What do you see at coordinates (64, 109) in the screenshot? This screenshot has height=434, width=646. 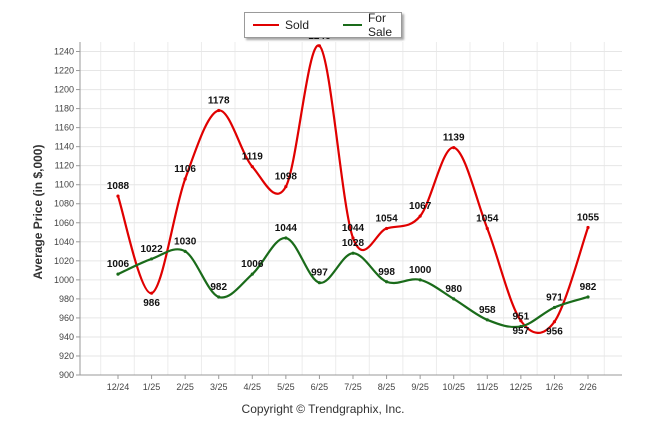 I see `y-tick-label: 1180` at bounding box center [64, 109].